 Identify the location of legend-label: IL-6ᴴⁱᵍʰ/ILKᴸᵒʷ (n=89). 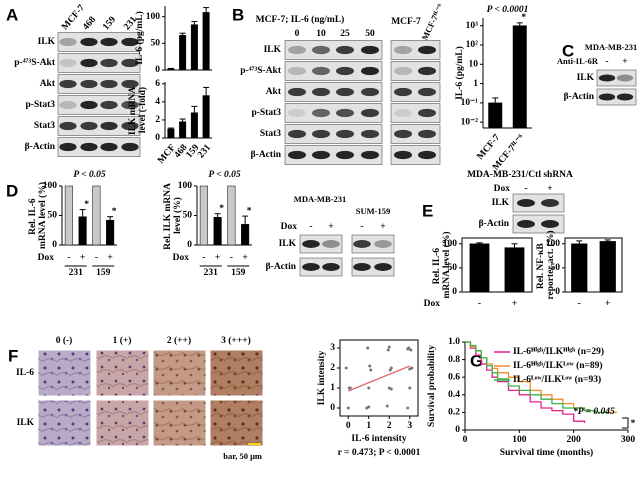
(558, 365).